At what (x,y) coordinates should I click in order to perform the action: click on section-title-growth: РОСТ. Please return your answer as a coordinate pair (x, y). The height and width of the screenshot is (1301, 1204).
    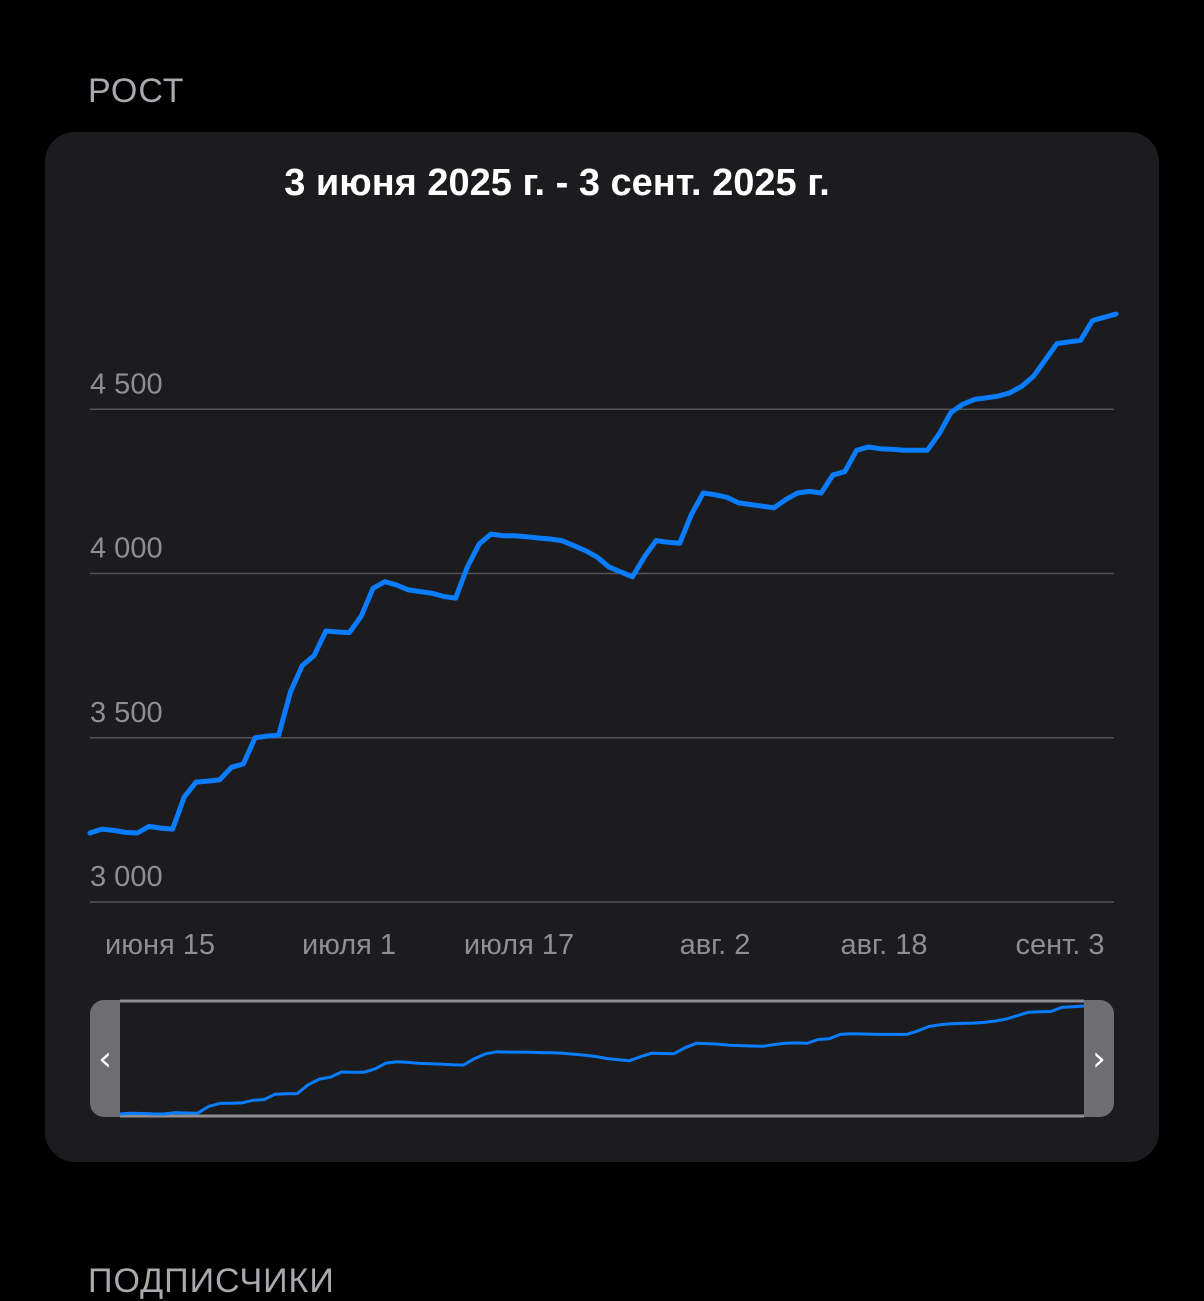
    Looking at the image, I should click on (136, 91).